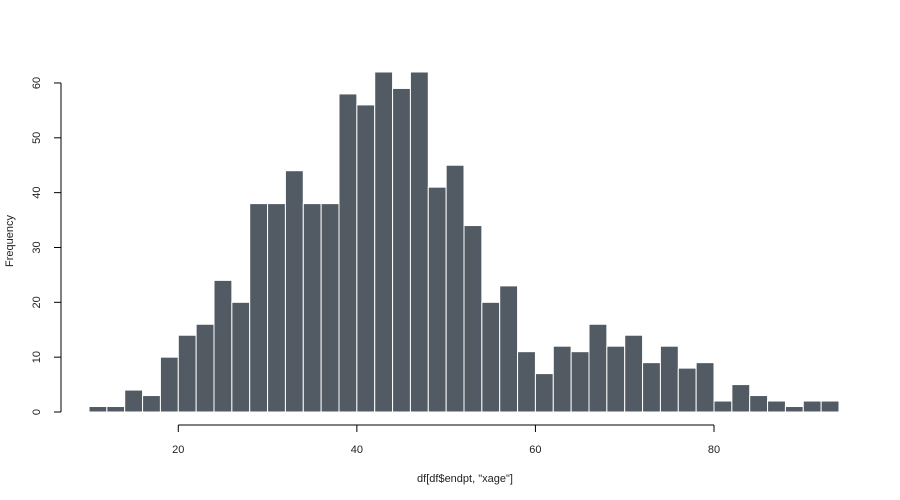  I want to click on x-axis-title: df[df$endpt, "xage"], so click(465, 479).